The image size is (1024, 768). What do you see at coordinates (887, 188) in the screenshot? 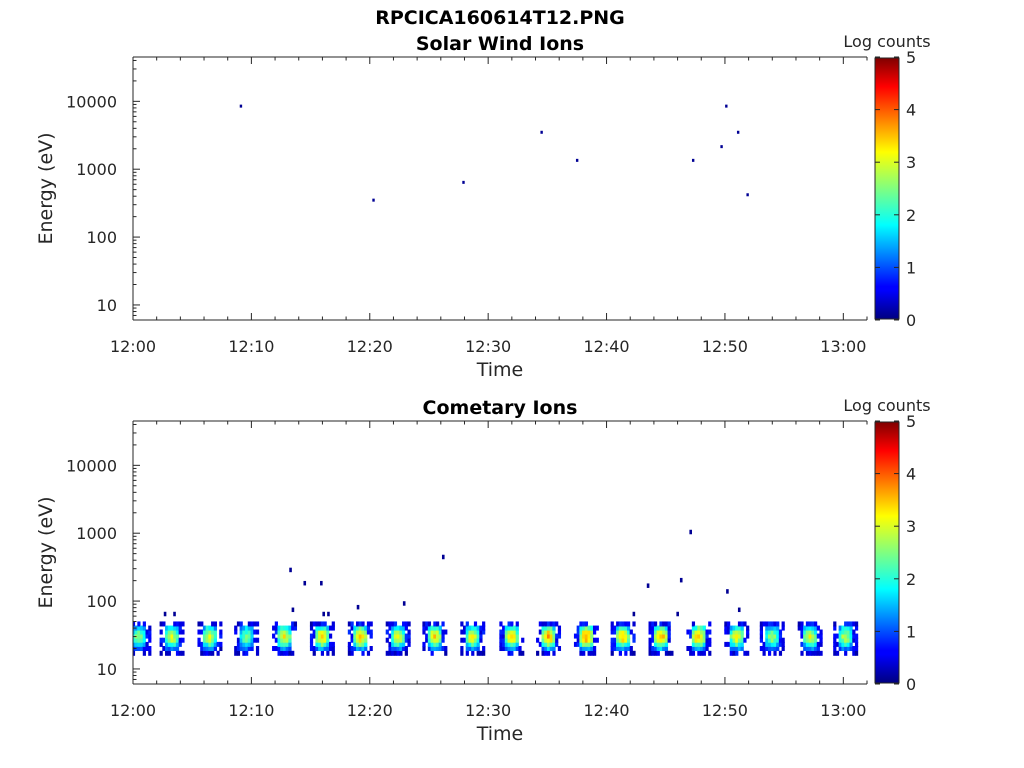
I see `colorbar` at bounding box center [887, 188].